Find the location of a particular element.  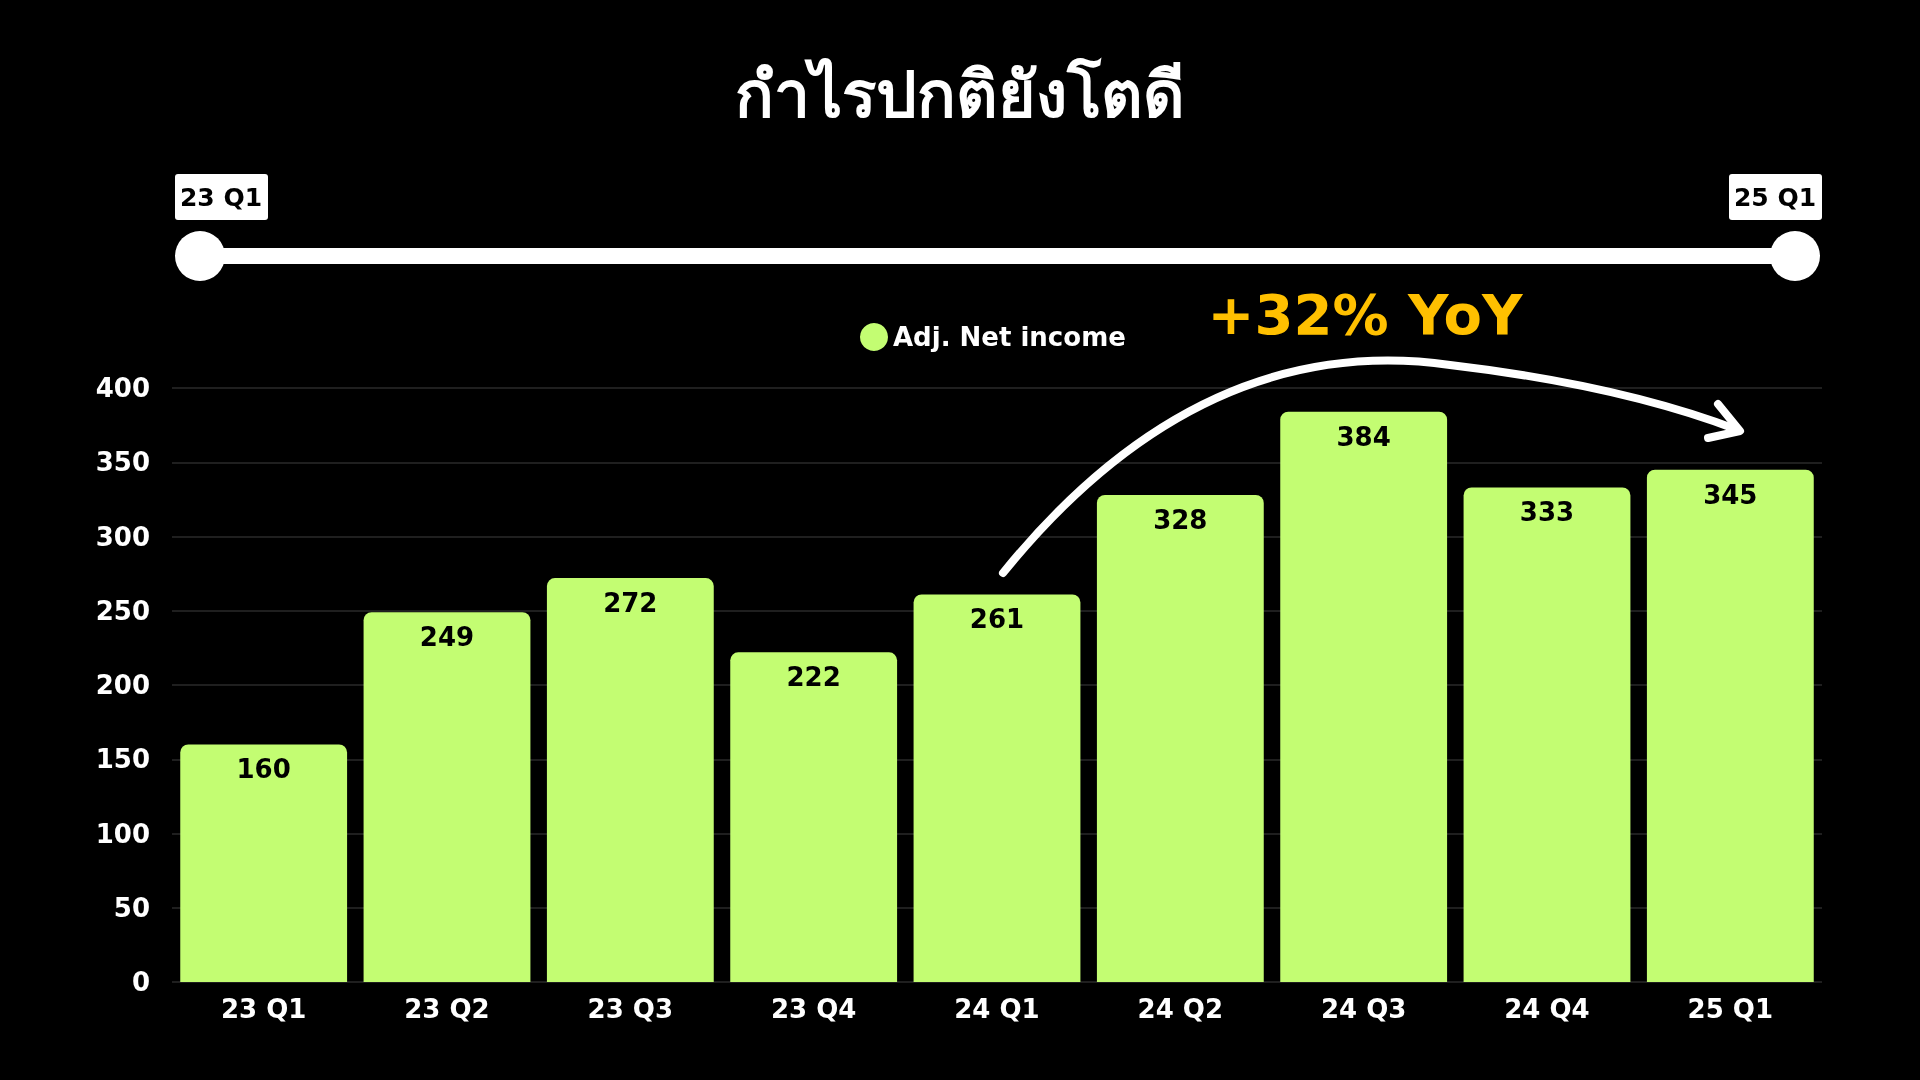

data-label: 261 is located at coordinates (997, 619).